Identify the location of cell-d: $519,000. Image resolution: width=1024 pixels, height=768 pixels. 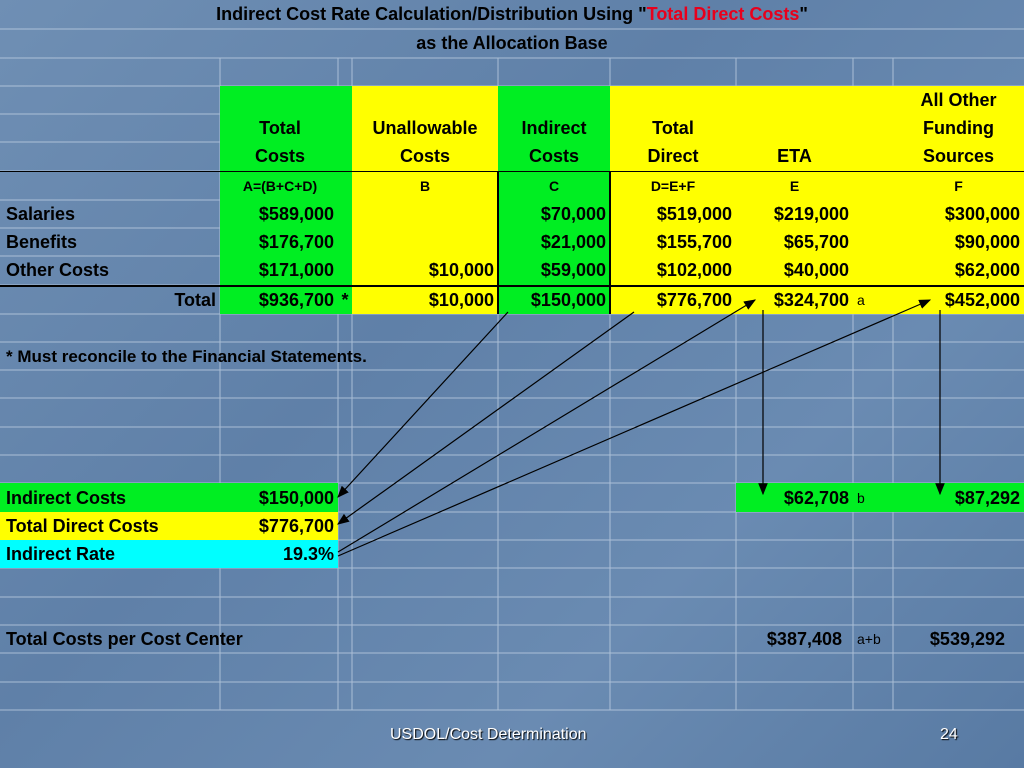
(694, 214).